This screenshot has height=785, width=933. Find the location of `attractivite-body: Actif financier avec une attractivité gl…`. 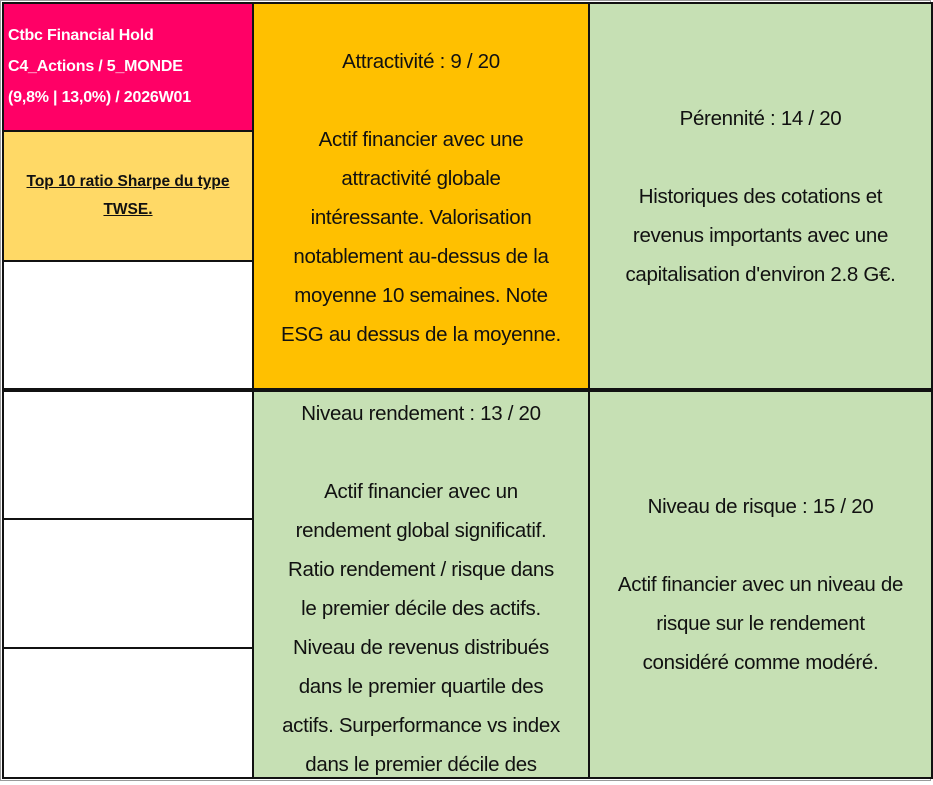

attractivite-body: Actif financier avec une attractivité gl… is located at coordinates (421, 237).